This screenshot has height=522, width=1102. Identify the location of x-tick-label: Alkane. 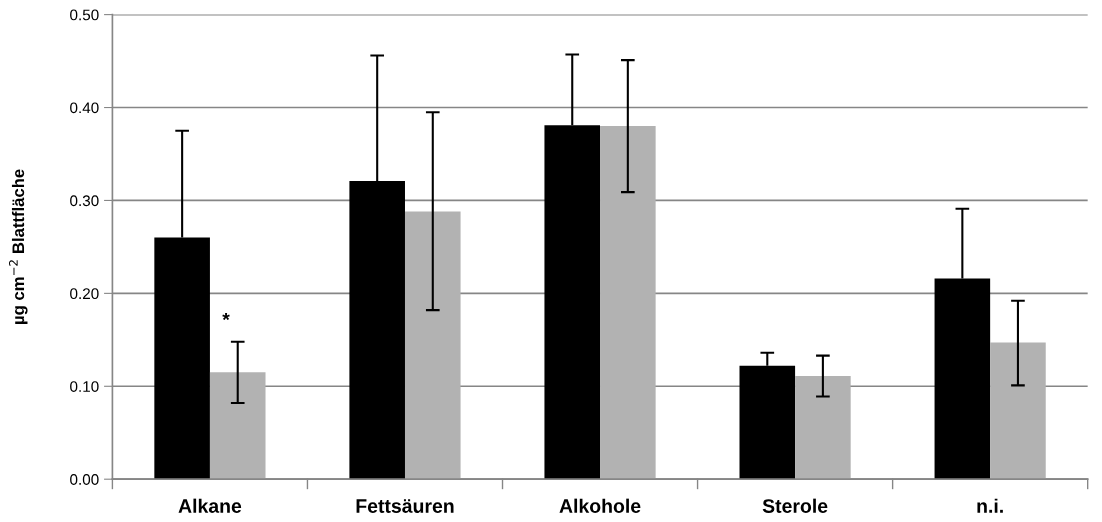
(210, 505).